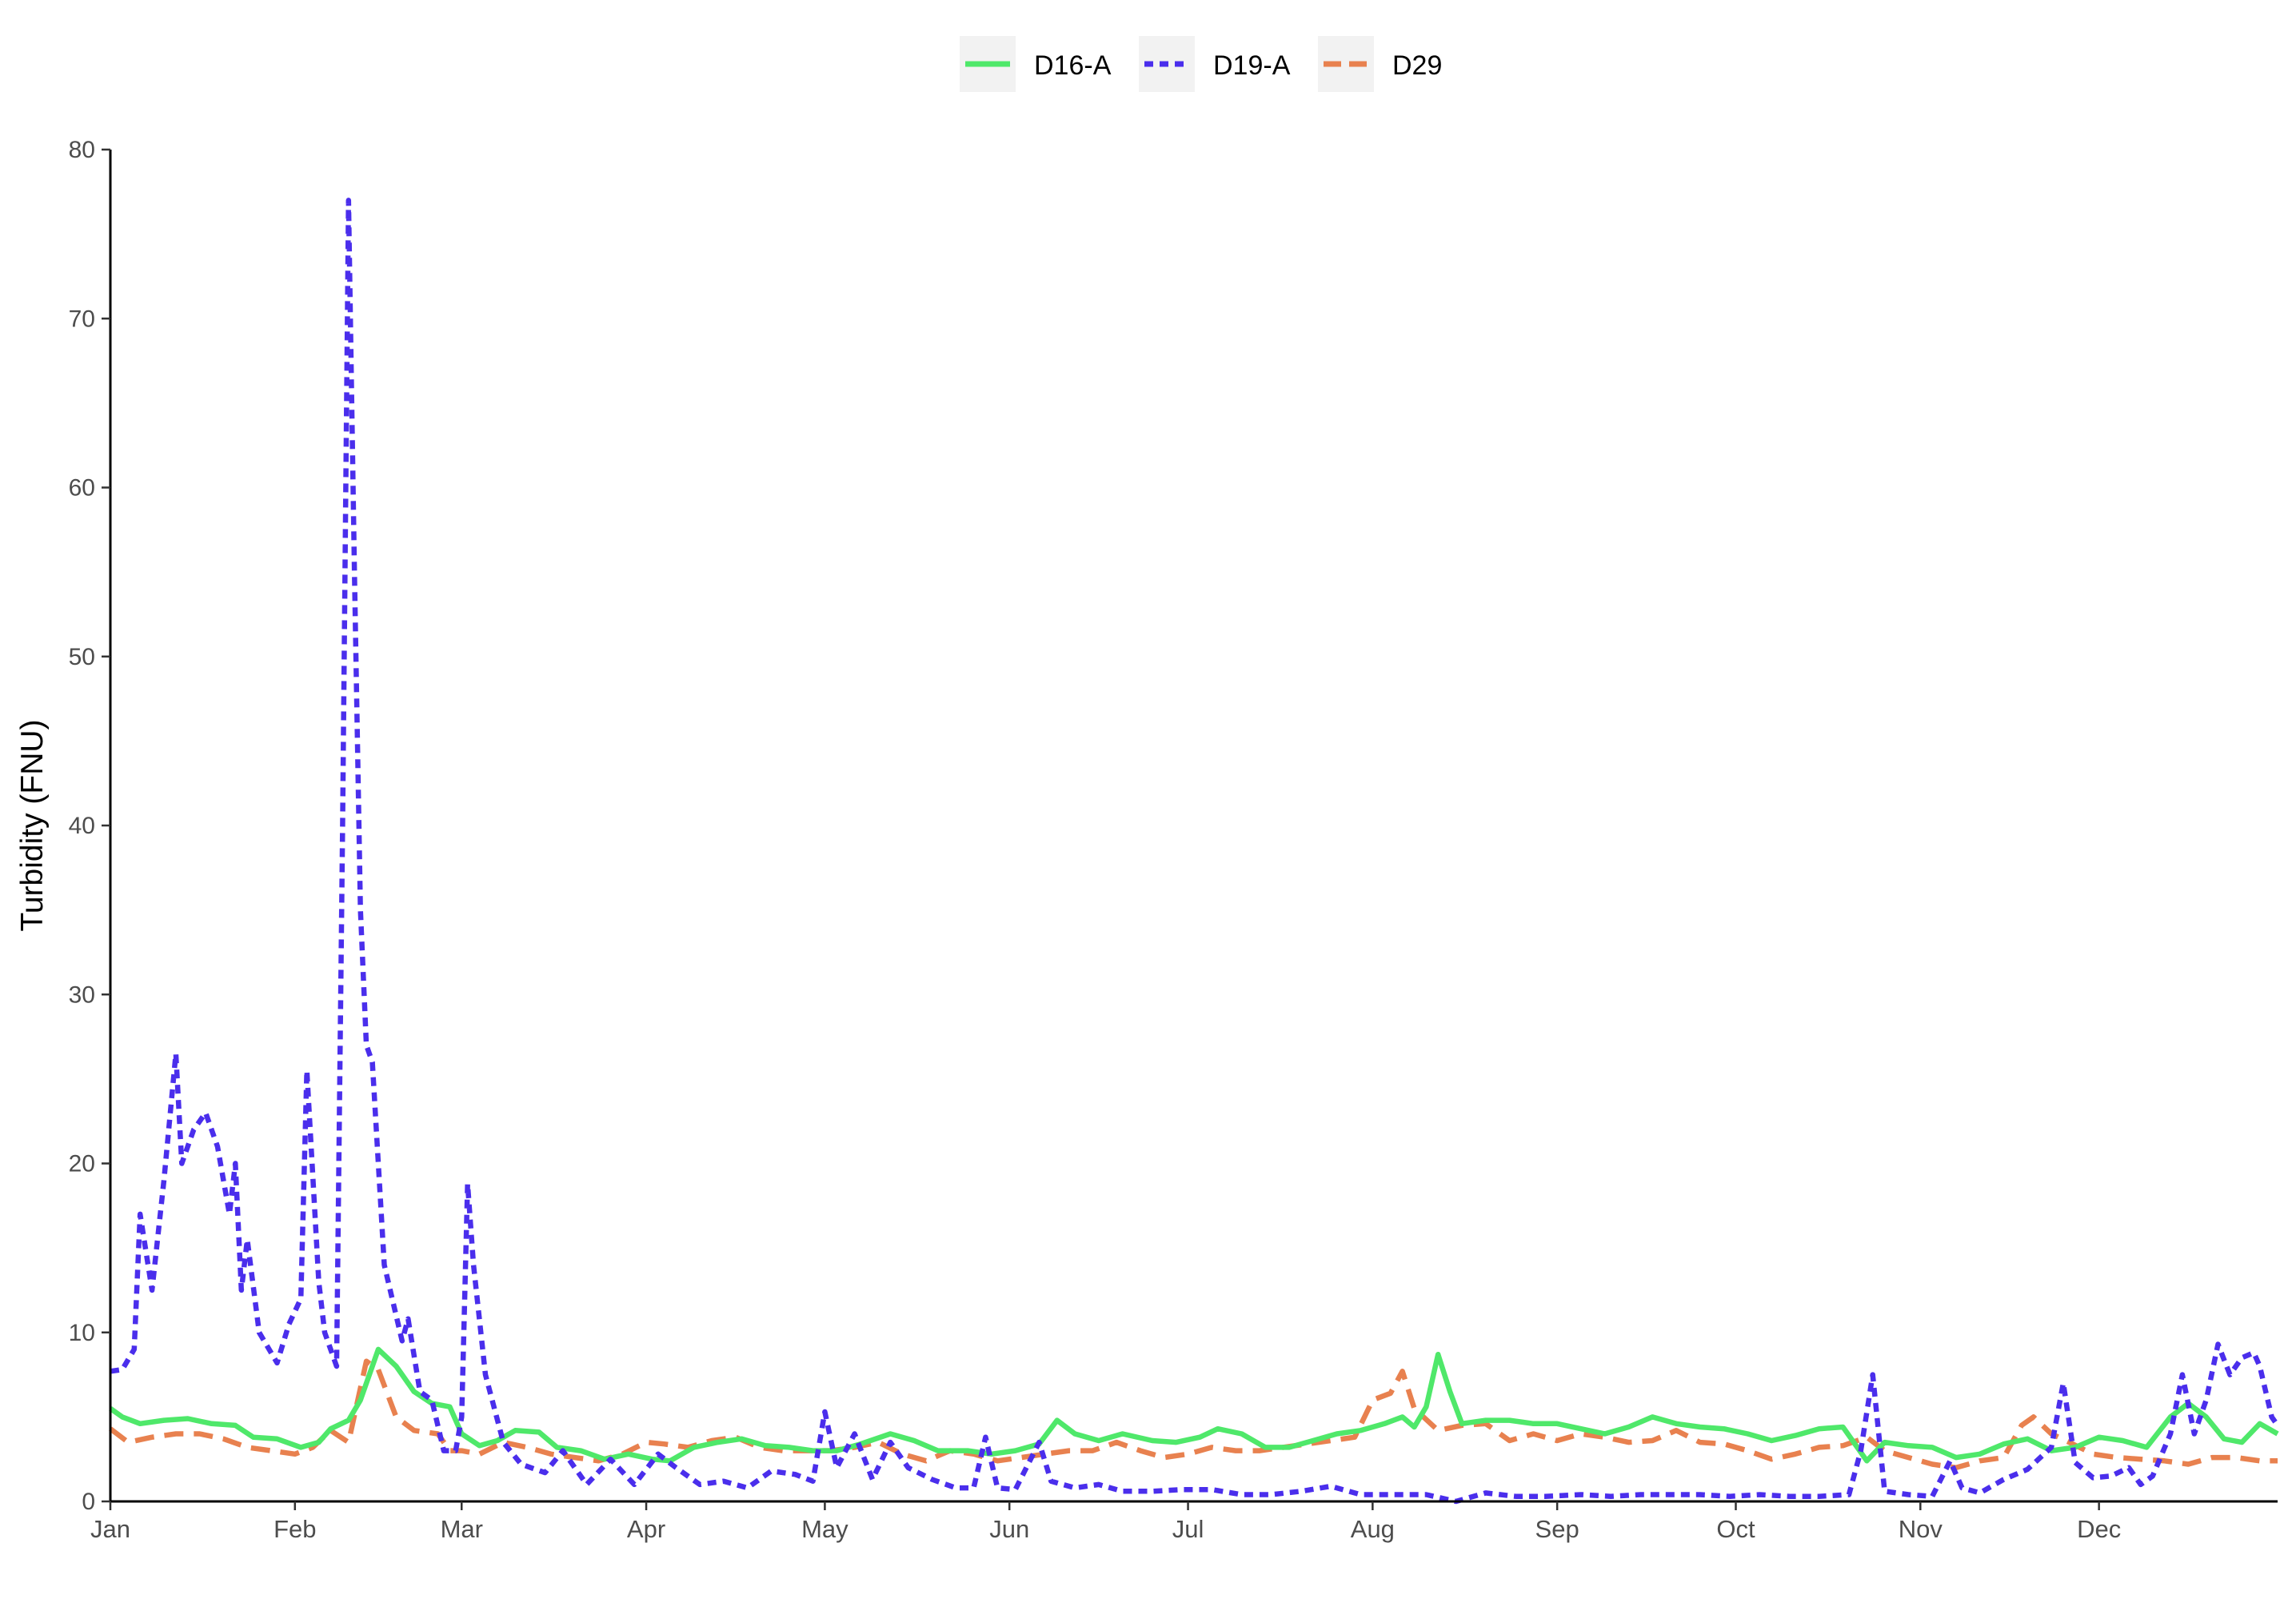  I want to click on x-tick-label: Dec, so click(2099, 1529).